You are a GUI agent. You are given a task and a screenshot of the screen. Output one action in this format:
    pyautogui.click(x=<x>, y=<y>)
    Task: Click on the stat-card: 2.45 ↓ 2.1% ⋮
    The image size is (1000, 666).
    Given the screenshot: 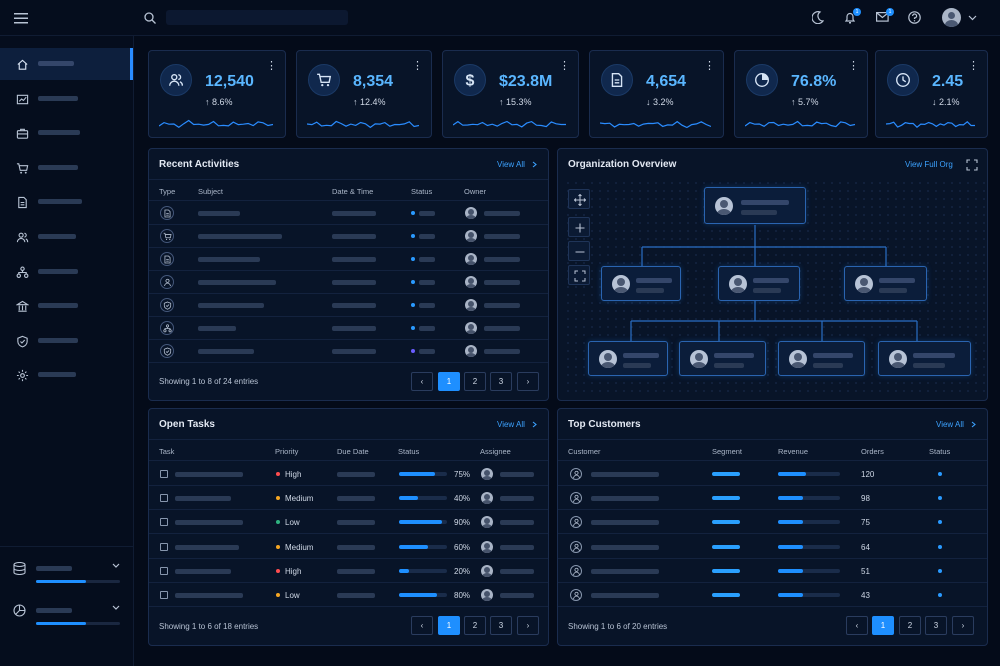 What is the action you would take?
    pyautogui.click(x=931, y=94)
    